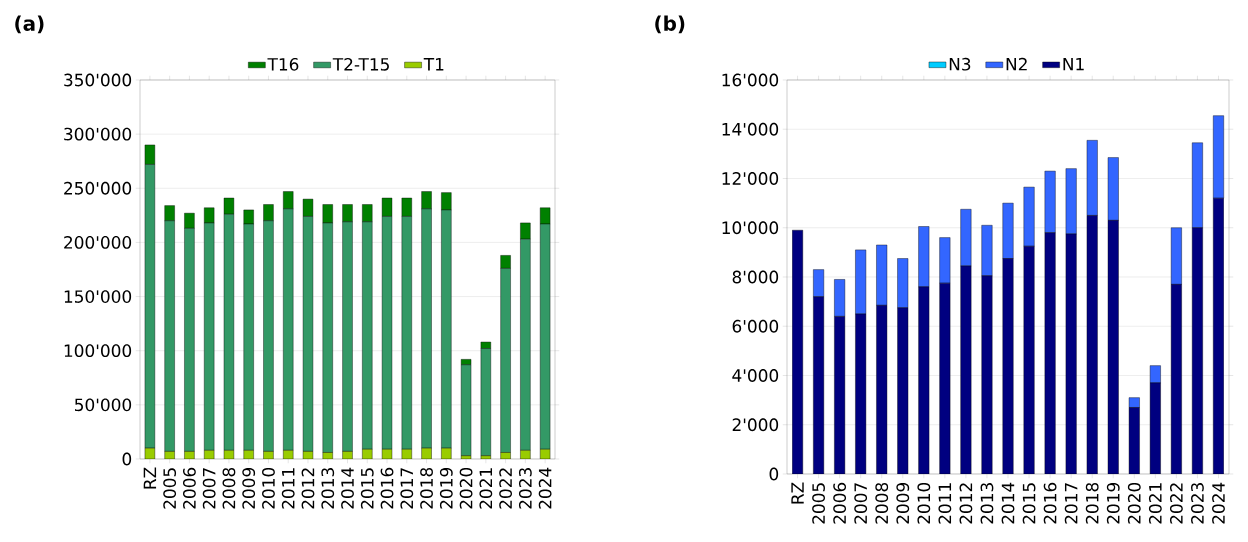  What do you see at coordinates (670, 24) in the screenshot?
I see `chart-title: (b)` at bounding box center [670, 24].